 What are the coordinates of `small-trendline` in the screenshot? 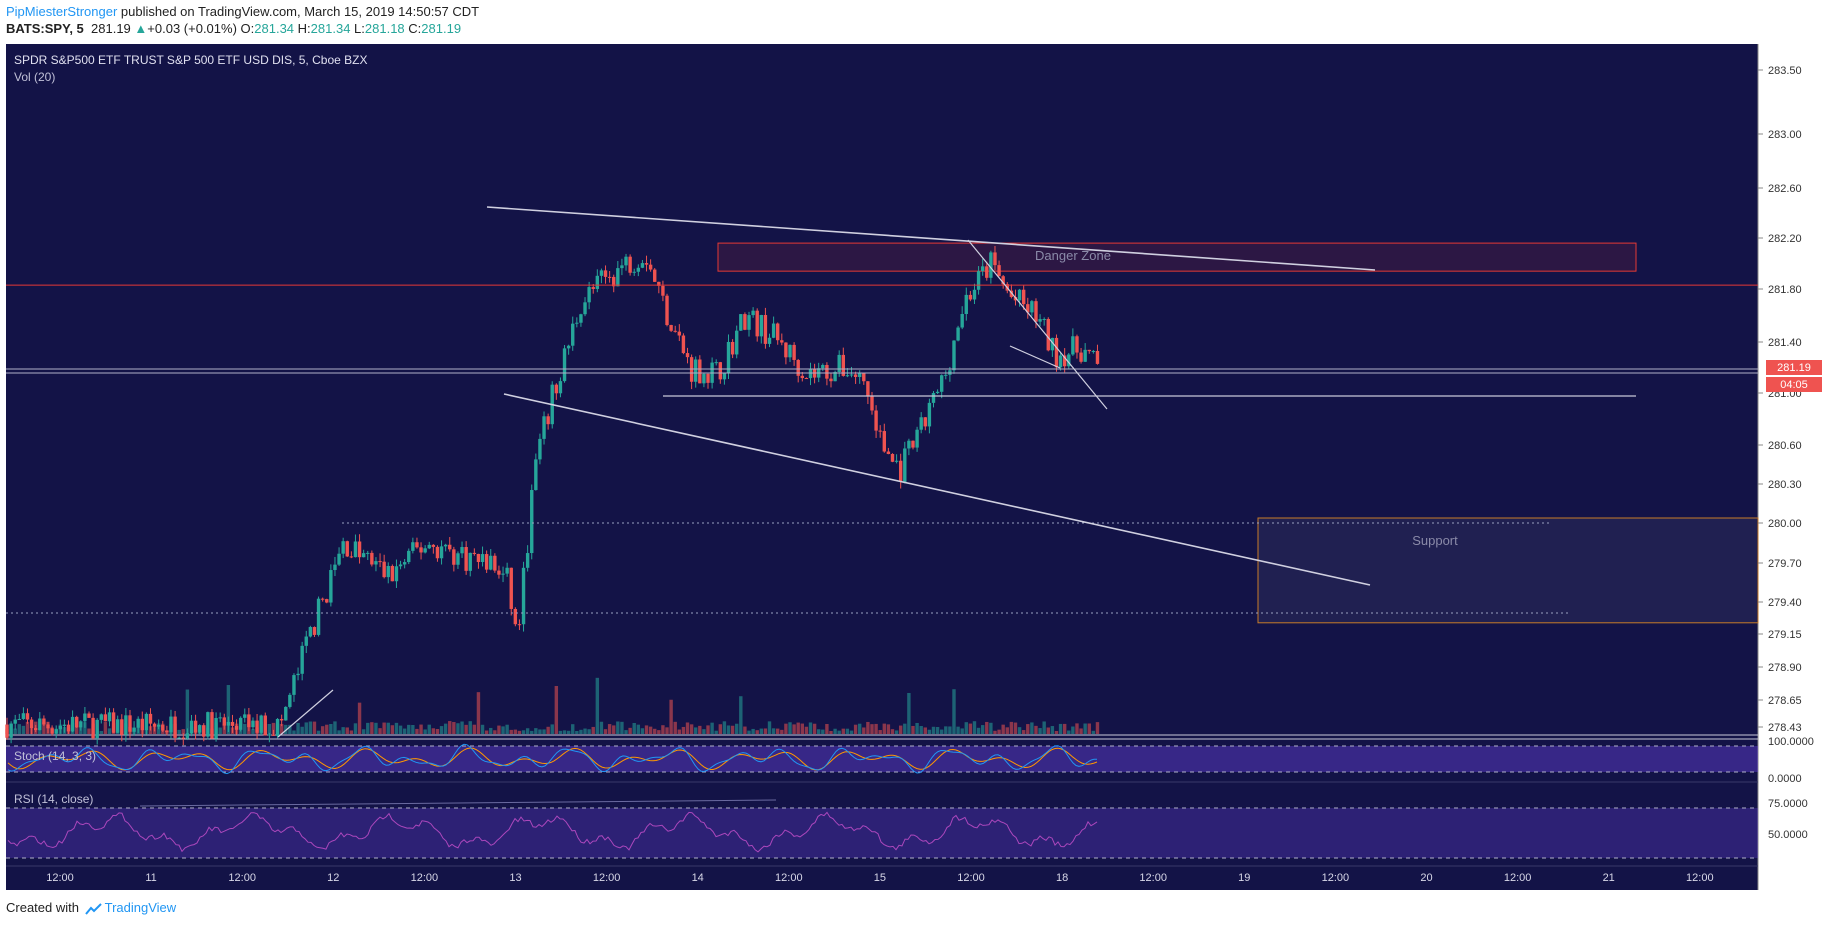 It's located at (305, 713).